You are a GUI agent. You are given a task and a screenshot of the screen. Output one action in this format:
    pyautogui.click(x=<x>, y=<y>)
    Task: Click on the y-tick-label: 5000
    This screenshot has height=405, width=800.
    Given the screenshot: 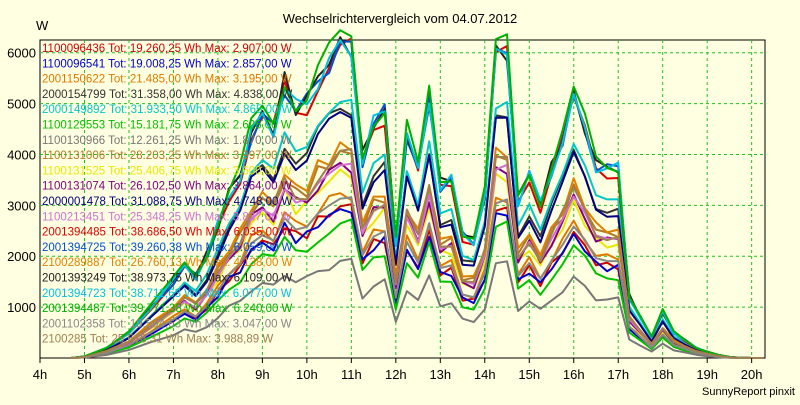 What is the action you would take?
    pyautogui.click(x=21, y=104)
    